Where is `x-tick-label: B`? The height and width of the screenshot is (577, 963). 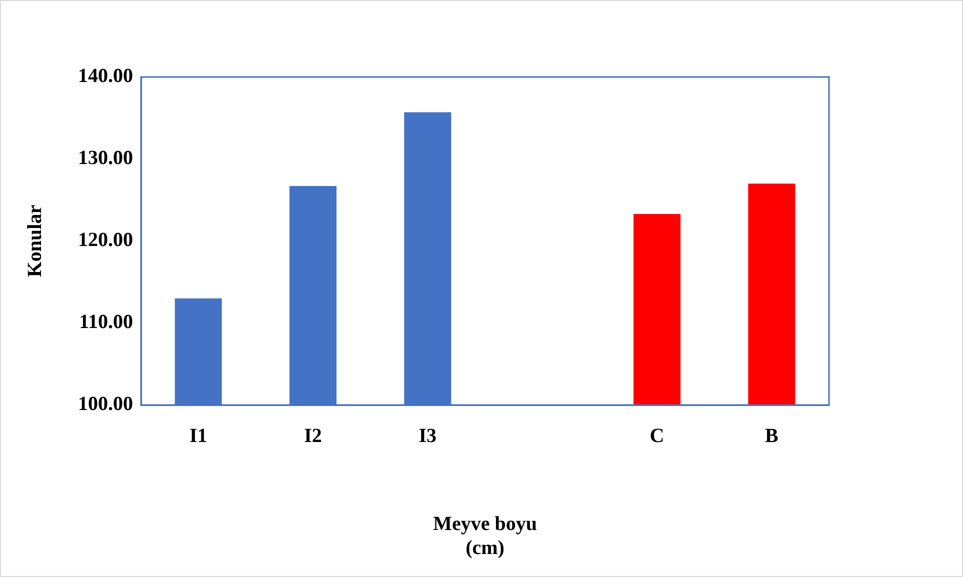
x-tick-label: B is located at coordinates (771, 436).